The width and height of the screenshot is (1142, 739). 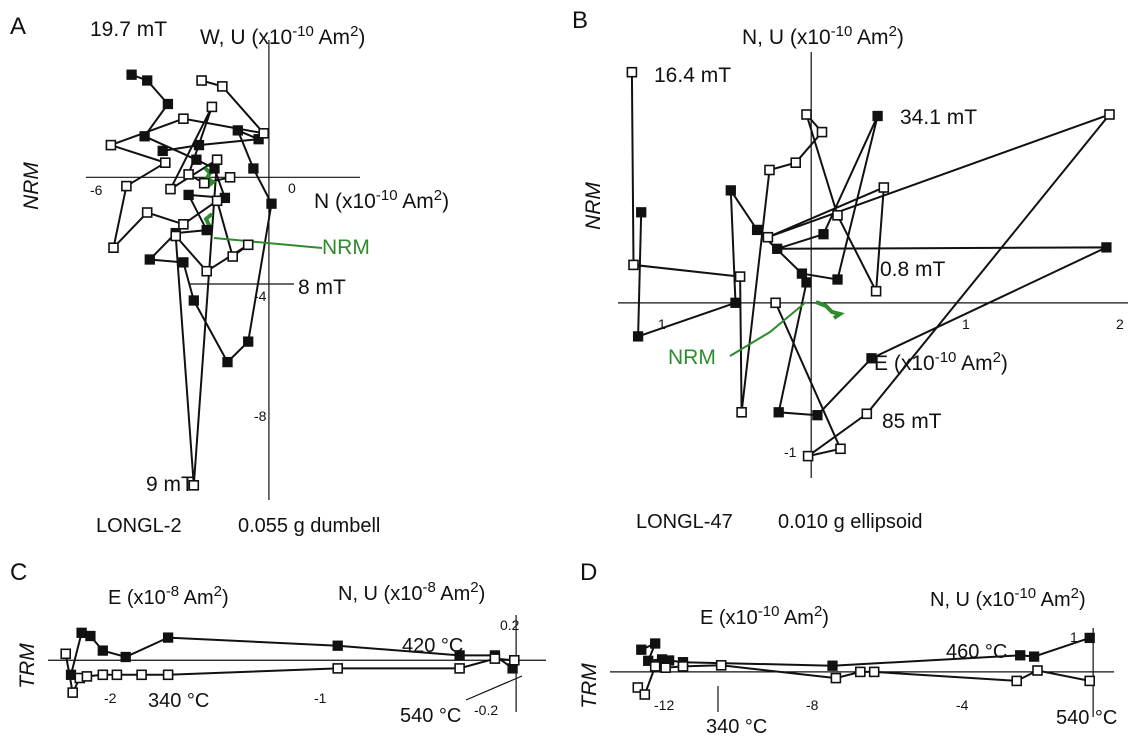 What do you see at coordinates (1074, 637) in the screenshot?
I see `panel-d-y-tick-1: 1` at bounding box center [1074, 637].